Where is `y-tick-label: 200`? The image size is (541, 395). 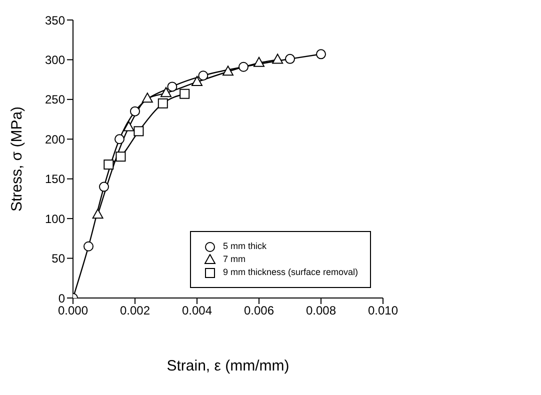 y-tick-label: 200 is located at coordinates (55, 139).